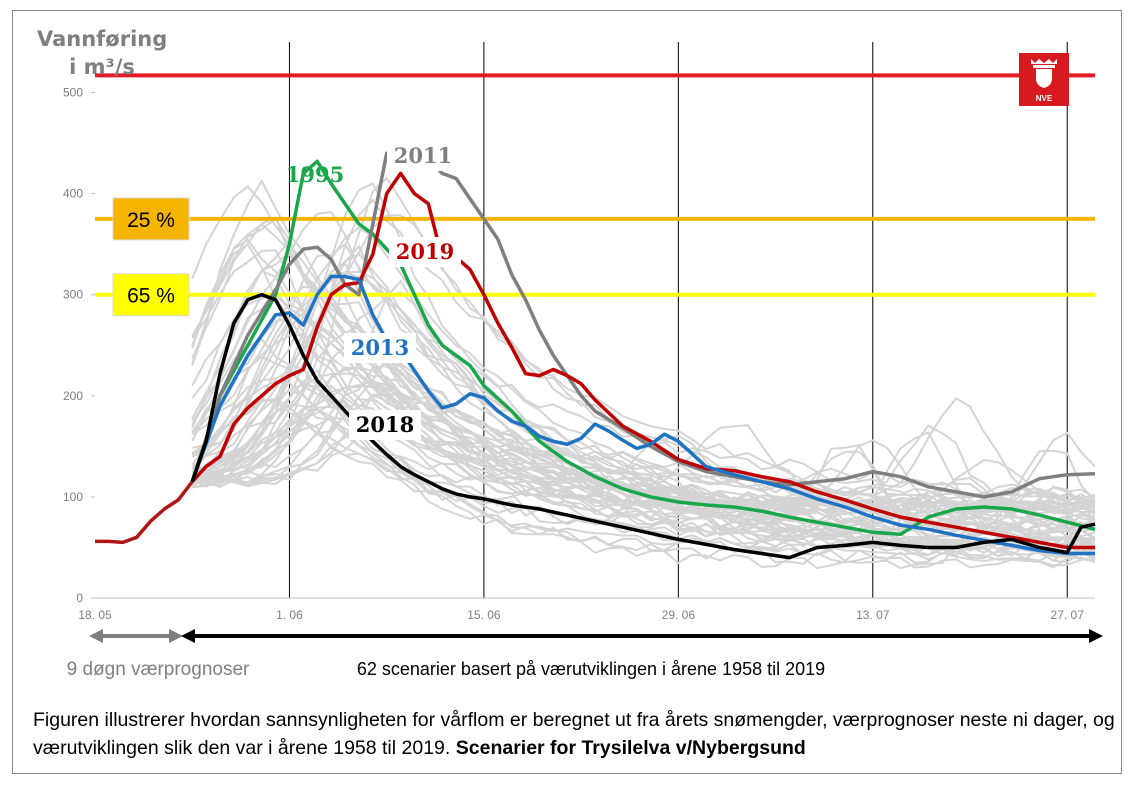 The width and height of the screenshot is (1140, 786). What do you see at coordinates (176, 636) in the screenshot?
I see `forecast-arrow-right-icon` at bounding box center [176, 636].